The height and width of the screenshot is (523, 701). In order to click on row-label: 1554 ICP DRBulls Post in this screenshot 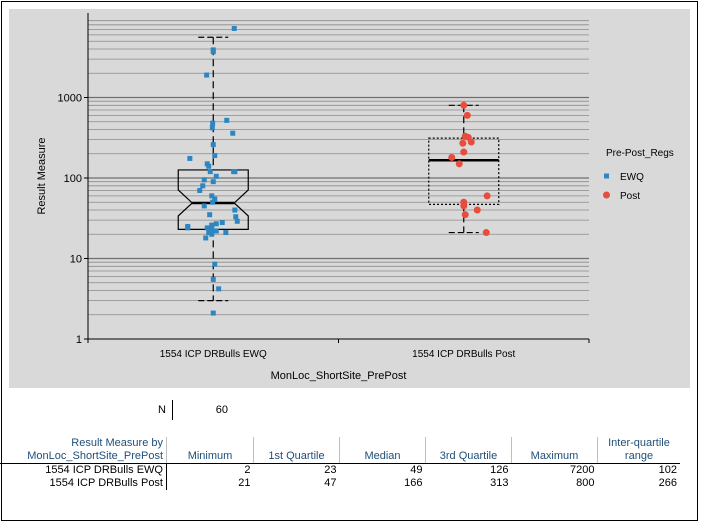, I will do `click(83, 483)`.